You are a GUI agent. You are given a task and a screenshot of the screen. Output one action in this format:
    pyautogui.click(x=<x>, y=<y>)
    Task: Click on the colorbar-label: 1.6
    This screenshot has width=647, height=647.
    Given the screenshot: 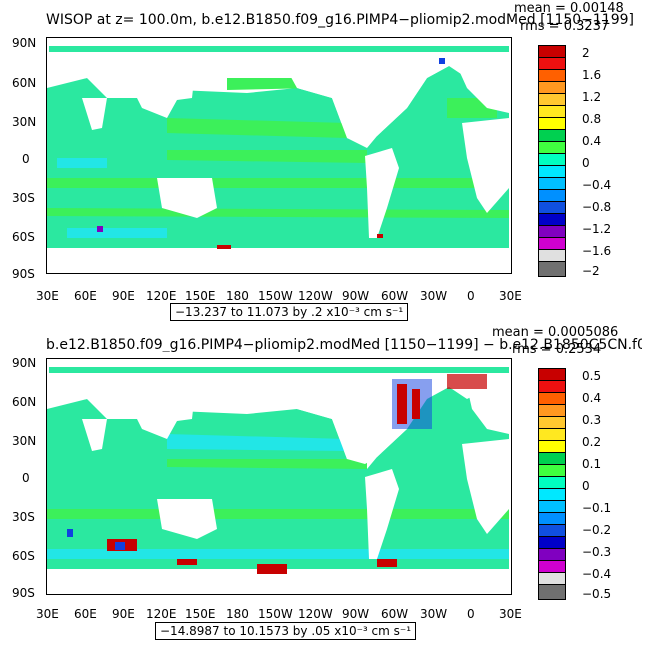 What is the action you would take?
    pyautogui.click(x=592, y=75)
    